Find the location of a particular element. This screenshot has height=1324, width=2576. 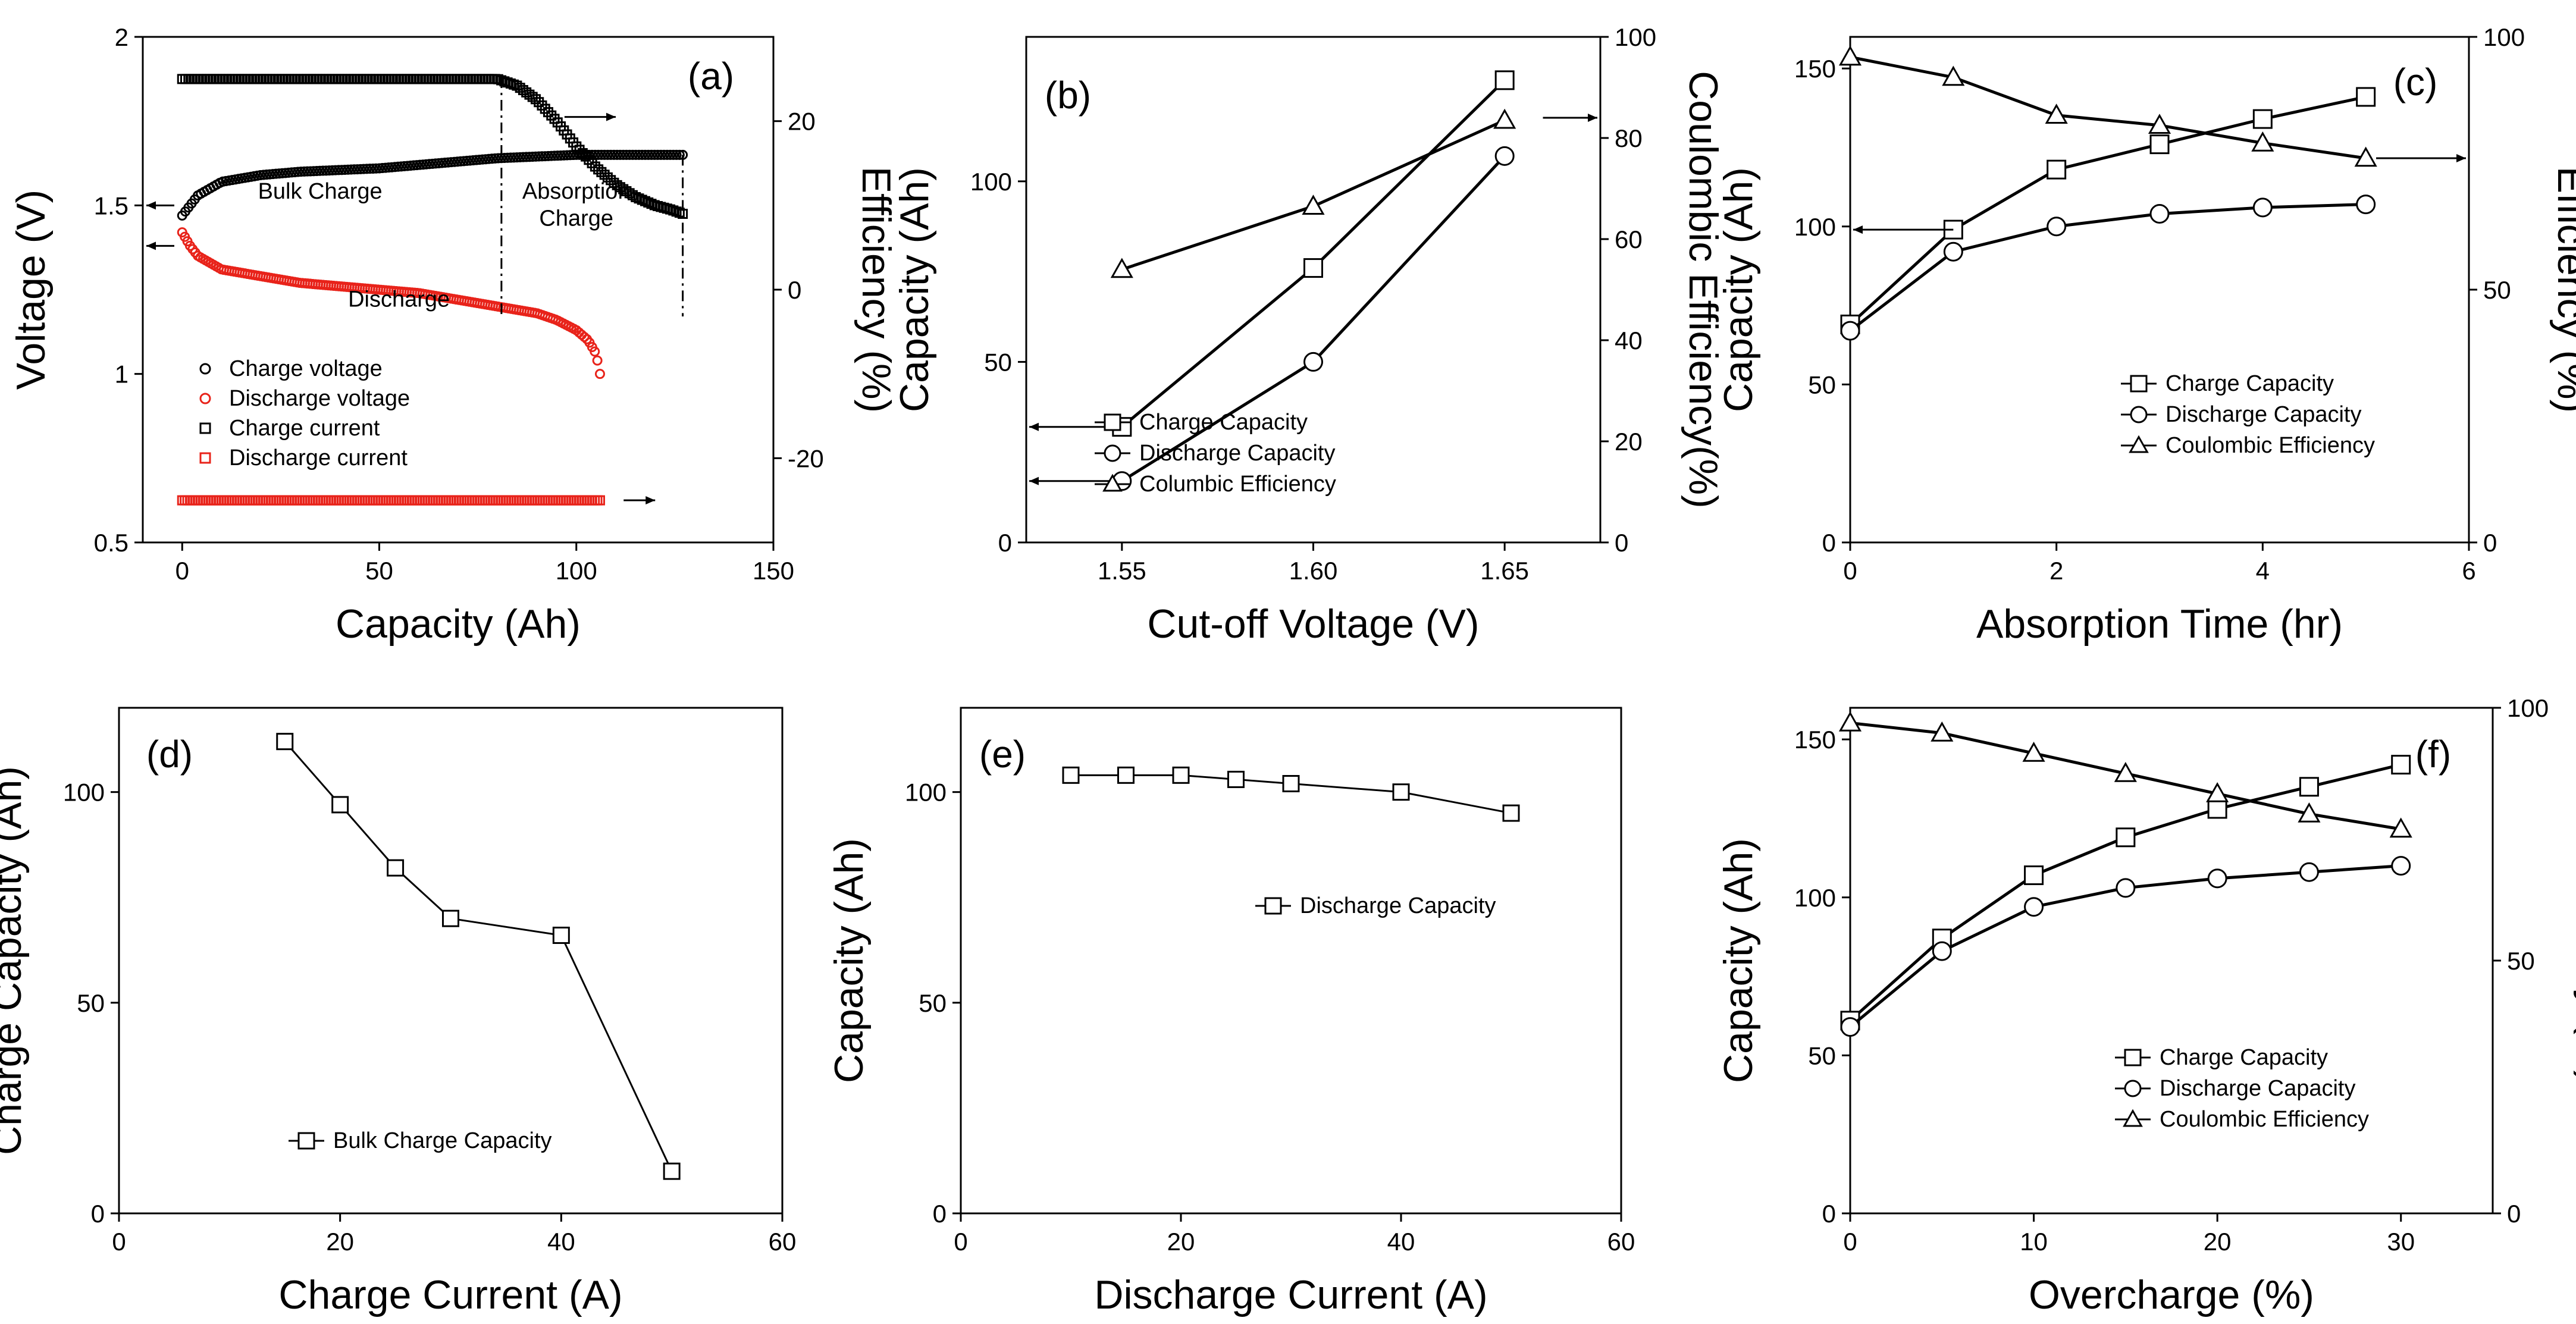

legend-label: Charge current is located at coordinates (304, 428).